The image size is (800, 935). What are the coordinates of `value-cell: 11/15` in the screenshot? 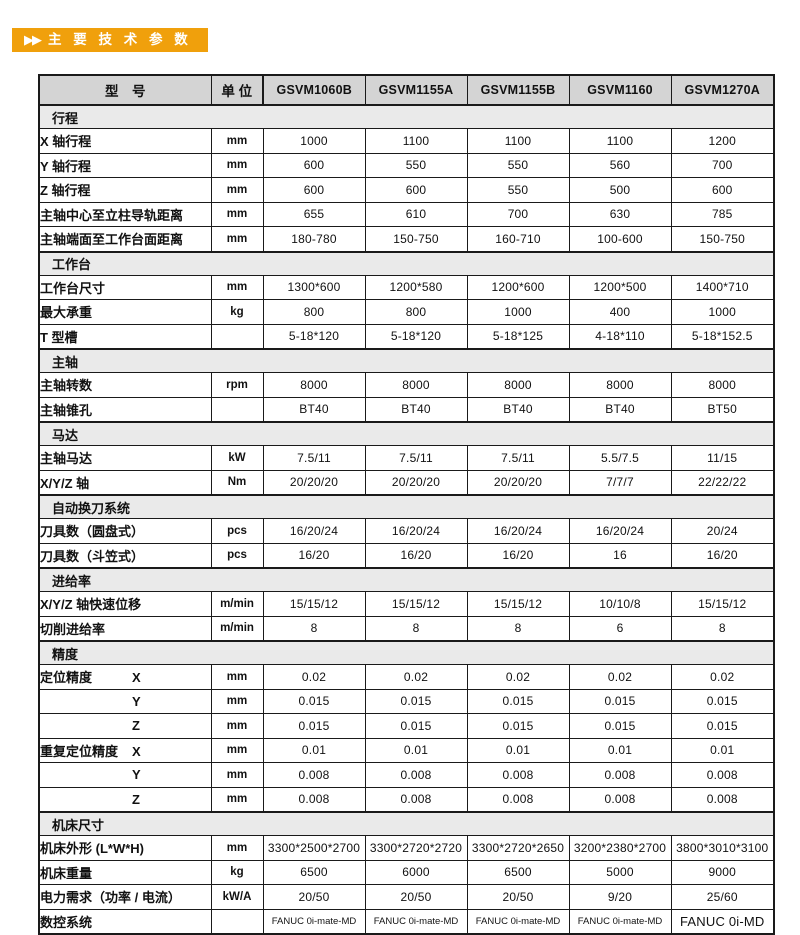 It's located at (722, 458).